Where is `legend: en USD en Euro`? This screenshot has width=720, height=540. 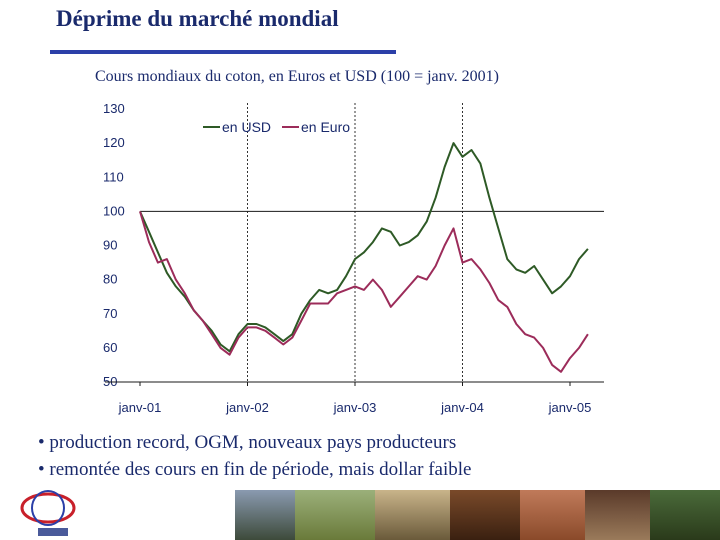
legend: en USD en Euro is located at coordinates (276, 127).